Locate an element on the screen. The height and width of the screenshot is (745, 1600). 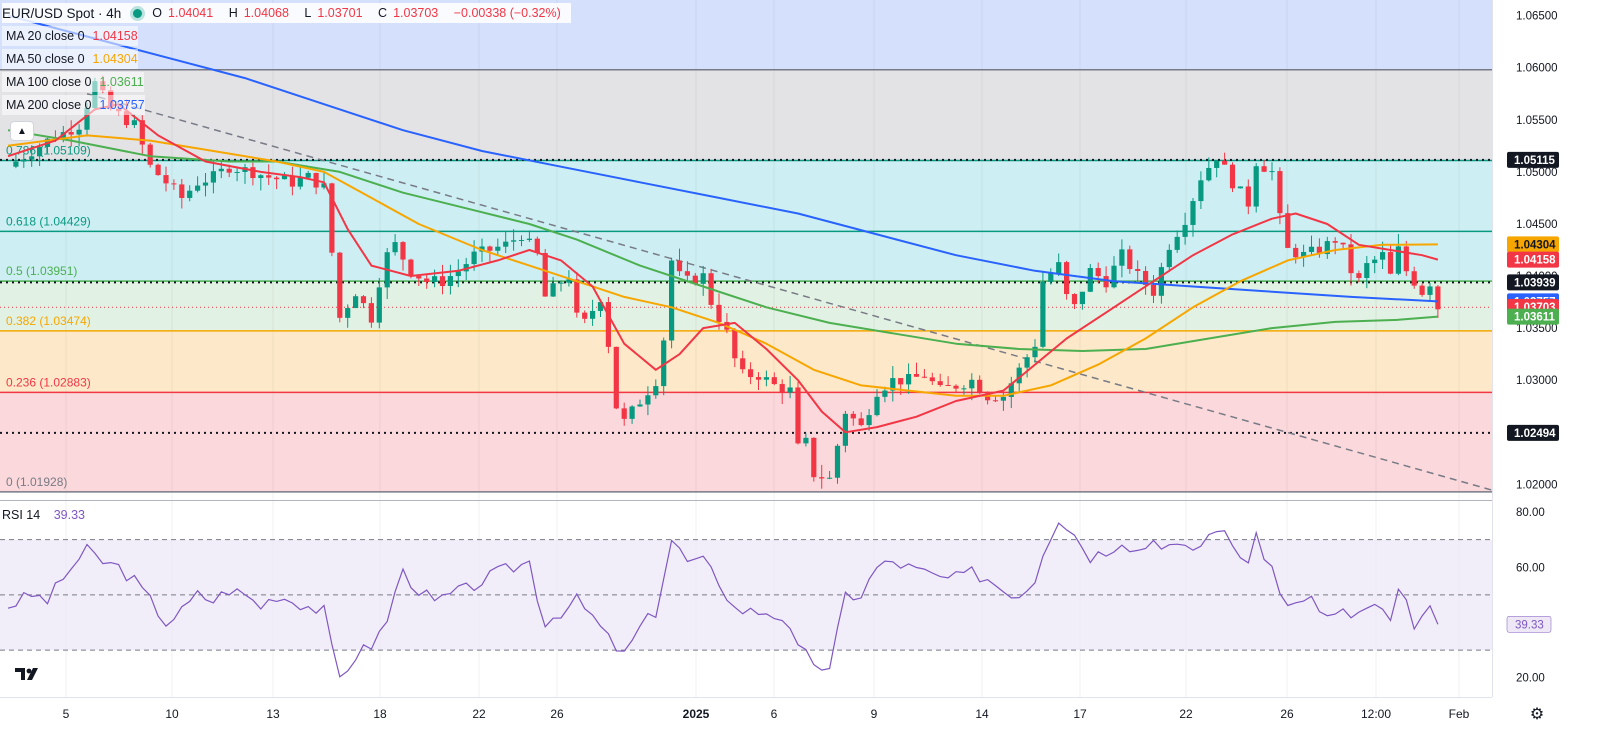
ma20-legend: MA 20 close 0 1.04158 is located at coordinates (70, 36).